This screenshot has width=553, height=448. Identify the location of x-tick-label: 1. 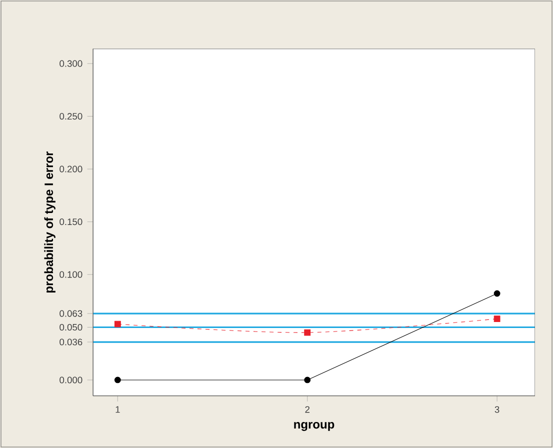
(118, 409).